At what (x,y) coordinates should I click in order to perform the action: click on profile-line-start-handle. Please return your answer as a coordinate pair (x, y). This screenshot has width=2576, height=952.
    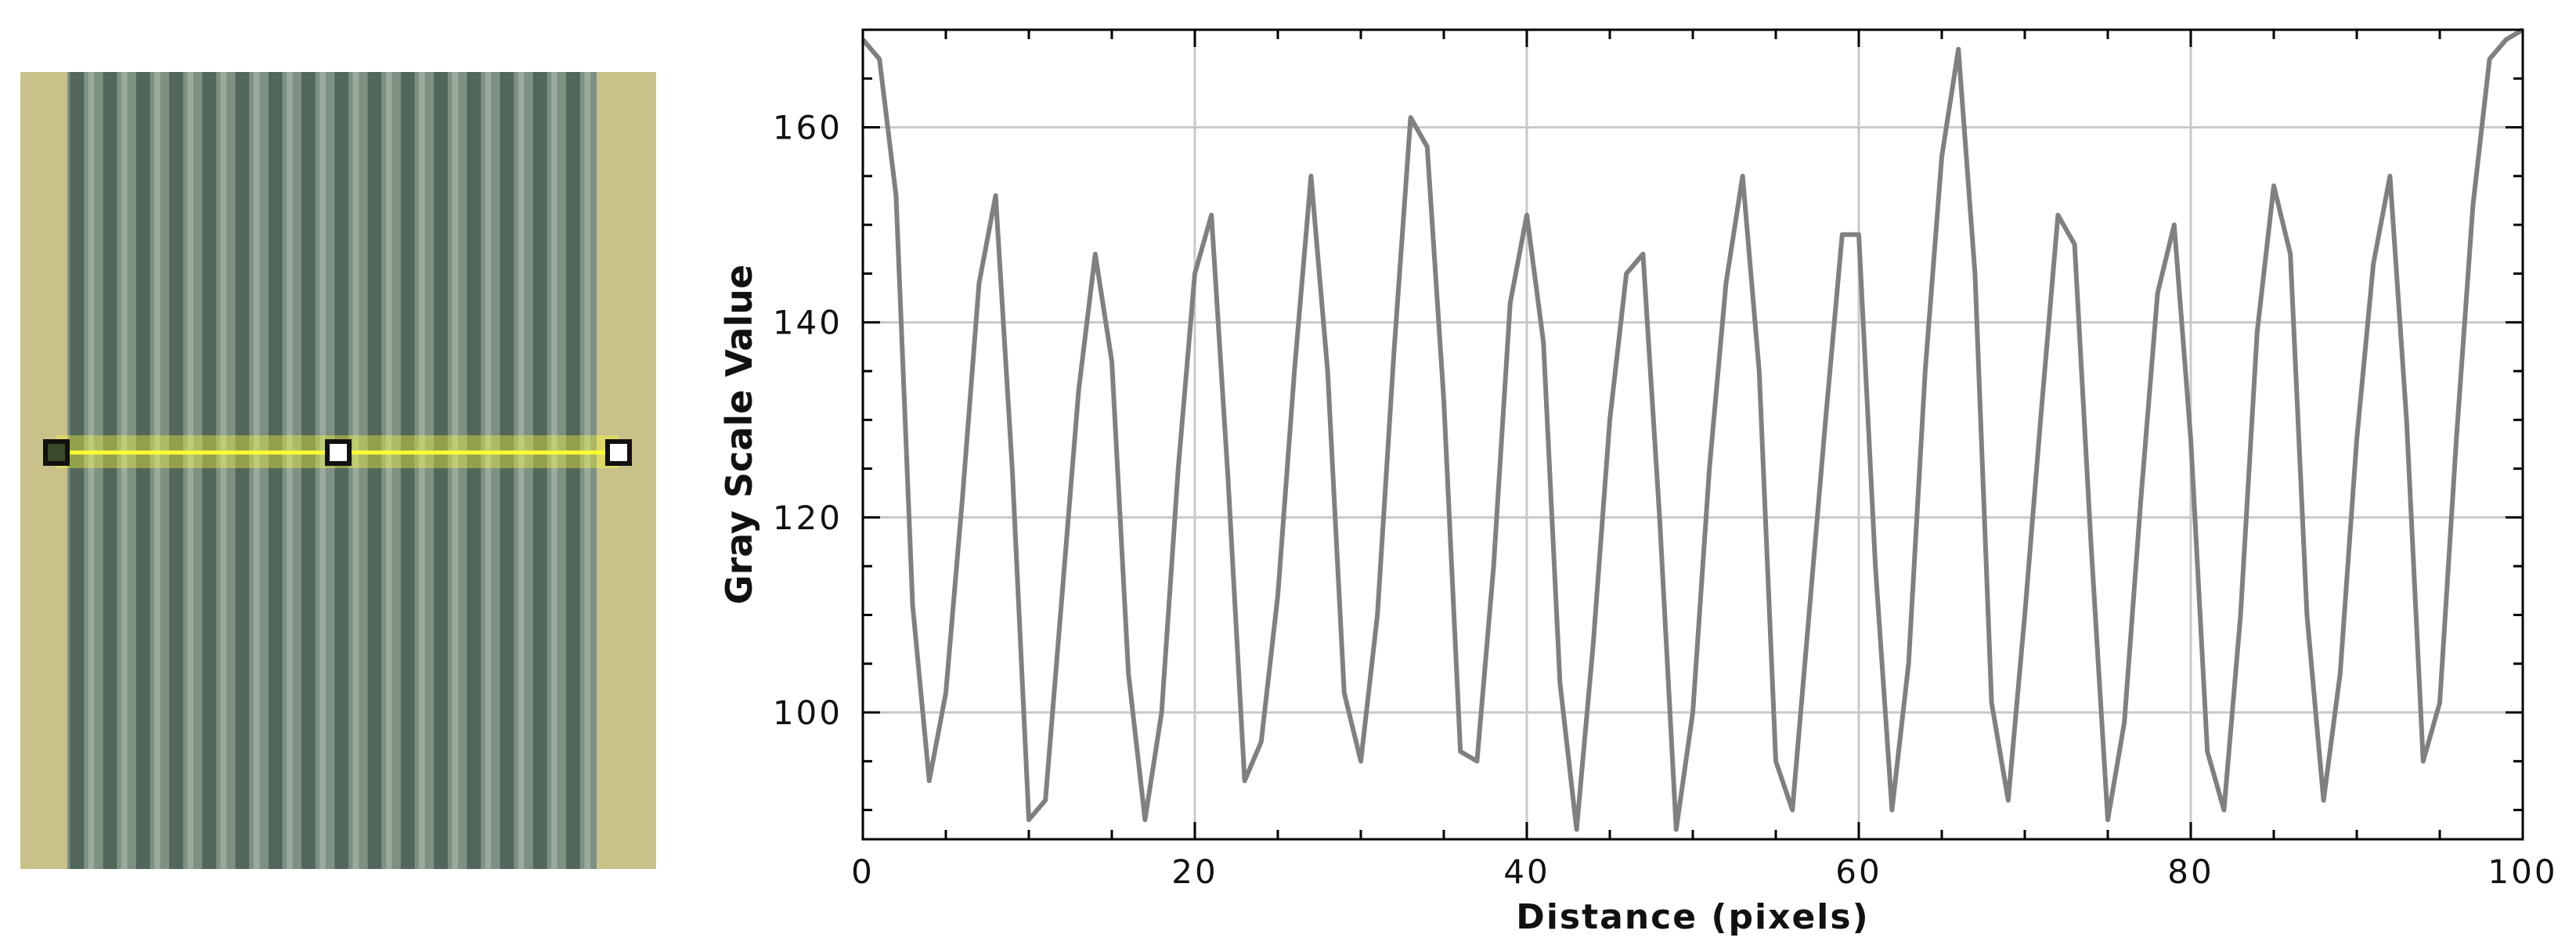
    Looking at the image, I should click on (56, 452).